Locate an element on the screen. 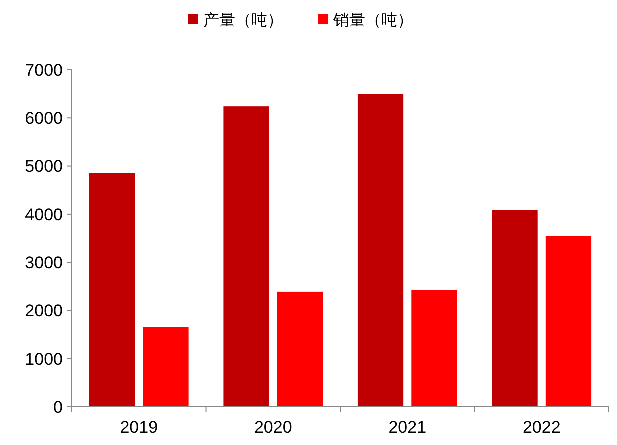  x-tick-label: 2022 is located at coordinates (541, 427).